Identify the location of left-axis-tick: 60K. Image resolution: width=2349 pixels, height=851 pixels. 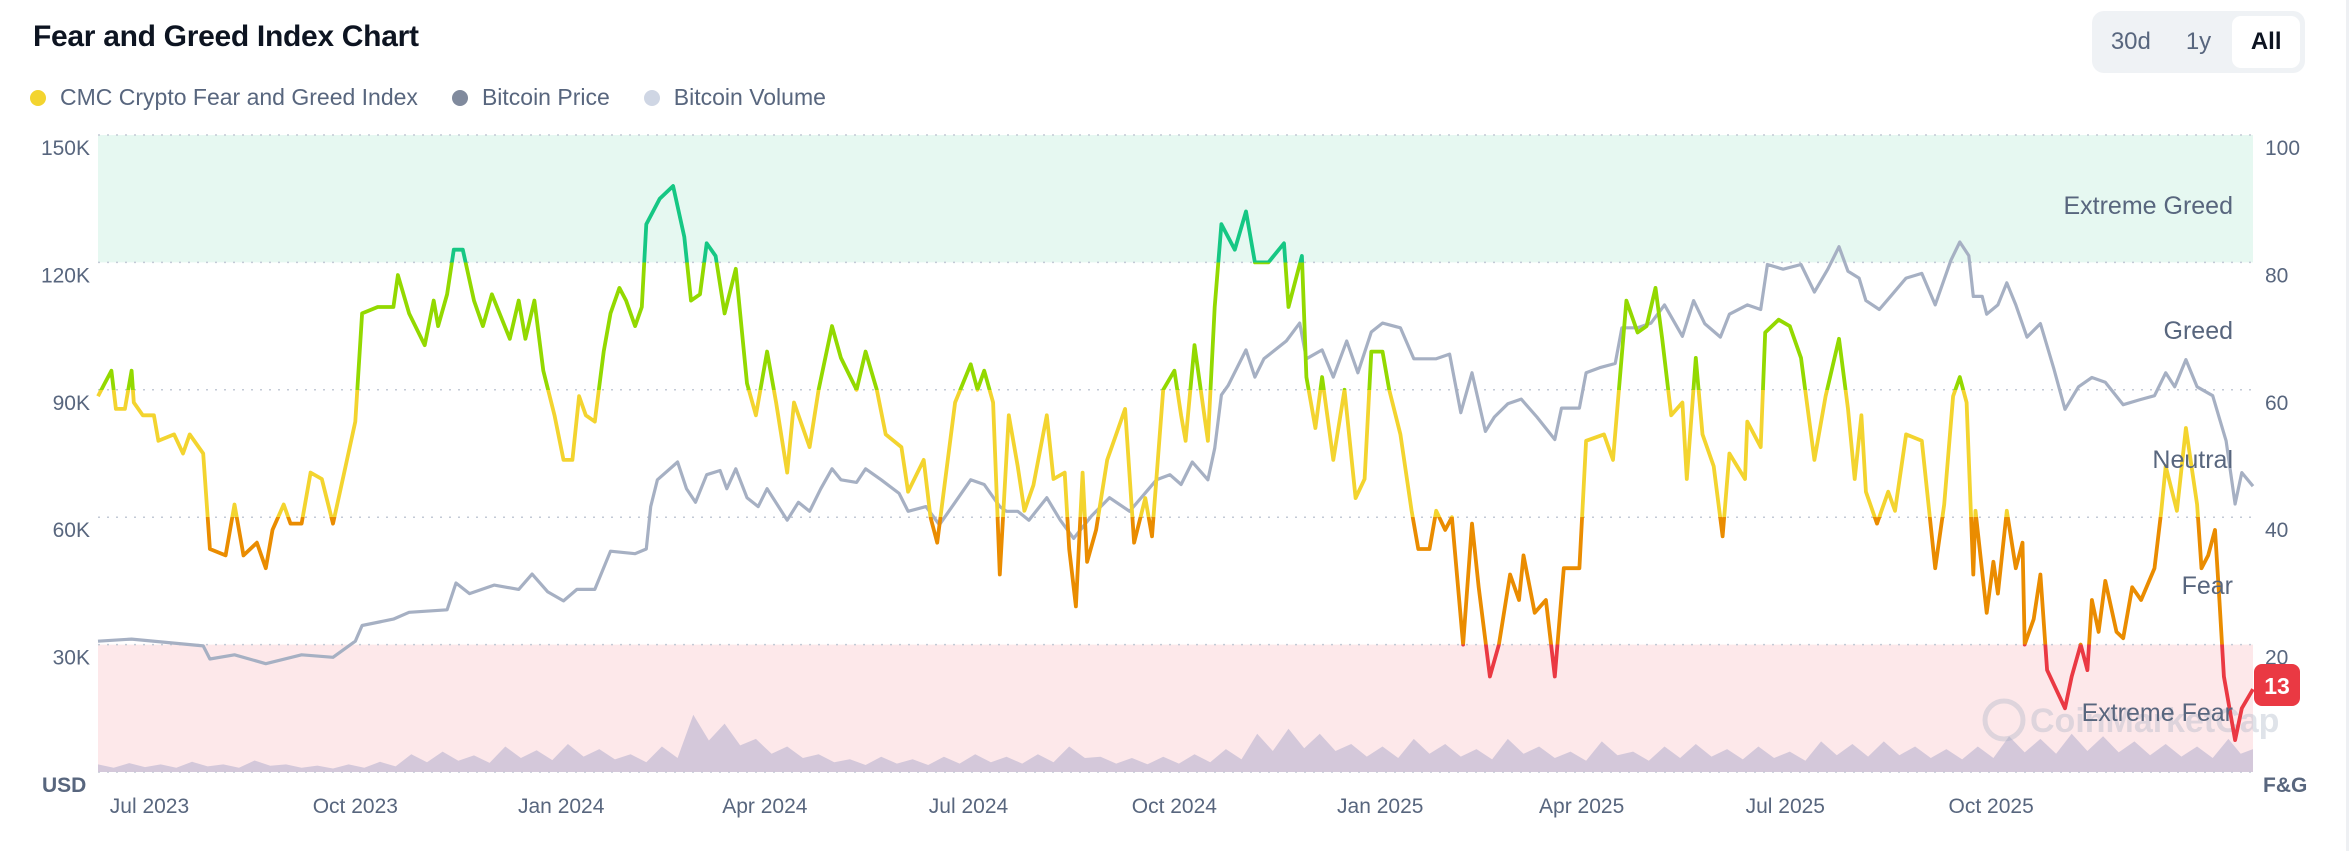
(71, 530).